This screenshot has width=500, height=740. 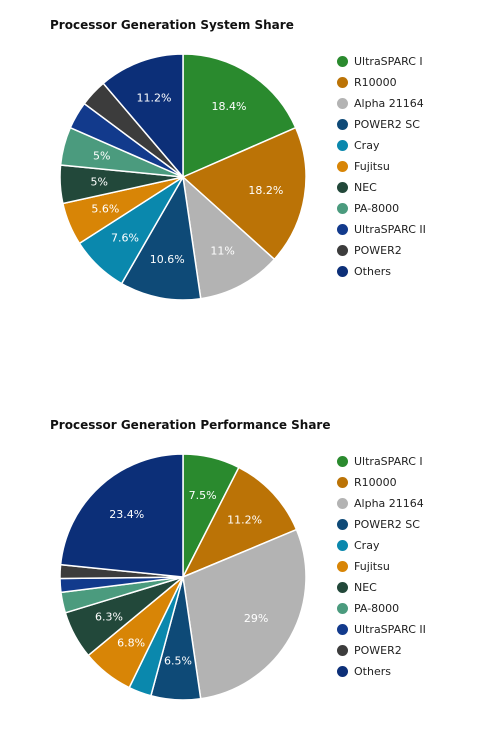 I want to click on data-label-power2-sc: 10.6%, so click(x=167, y=259).